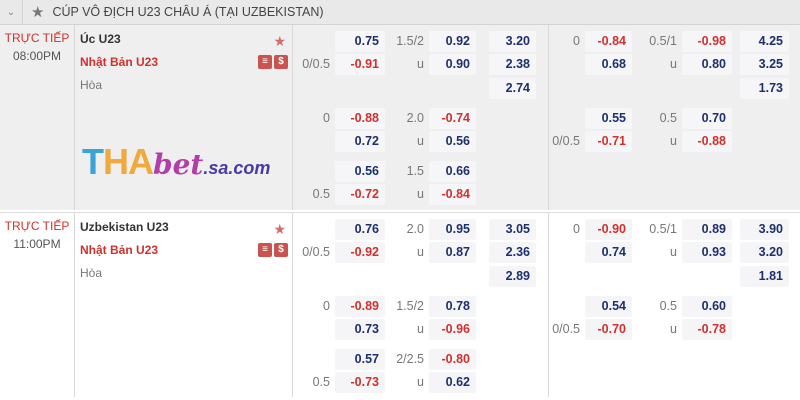  Describe the element at coordinates (184, 305) in the screenshot. I see `teams: Uzbekistan U23 Nhật Bản U23 Hòa ★ ≡ $` at that location.